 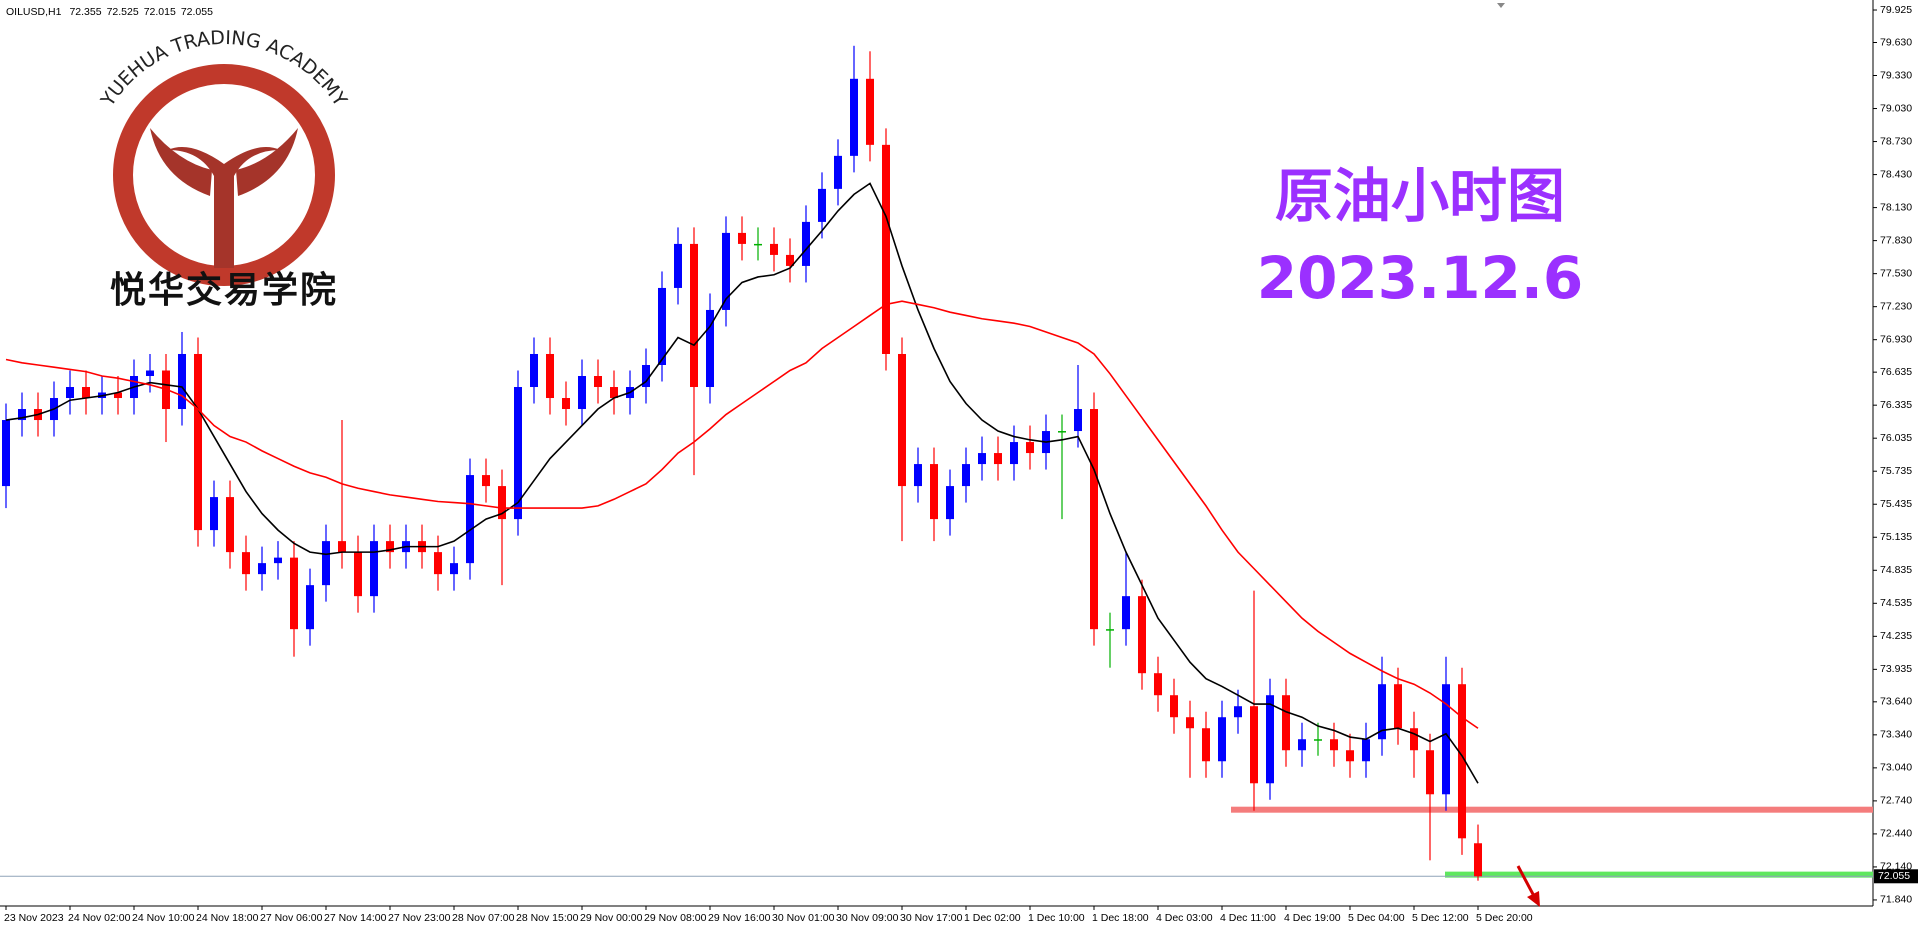 I want to click on shift-marker, so click(x=1501, y=5).